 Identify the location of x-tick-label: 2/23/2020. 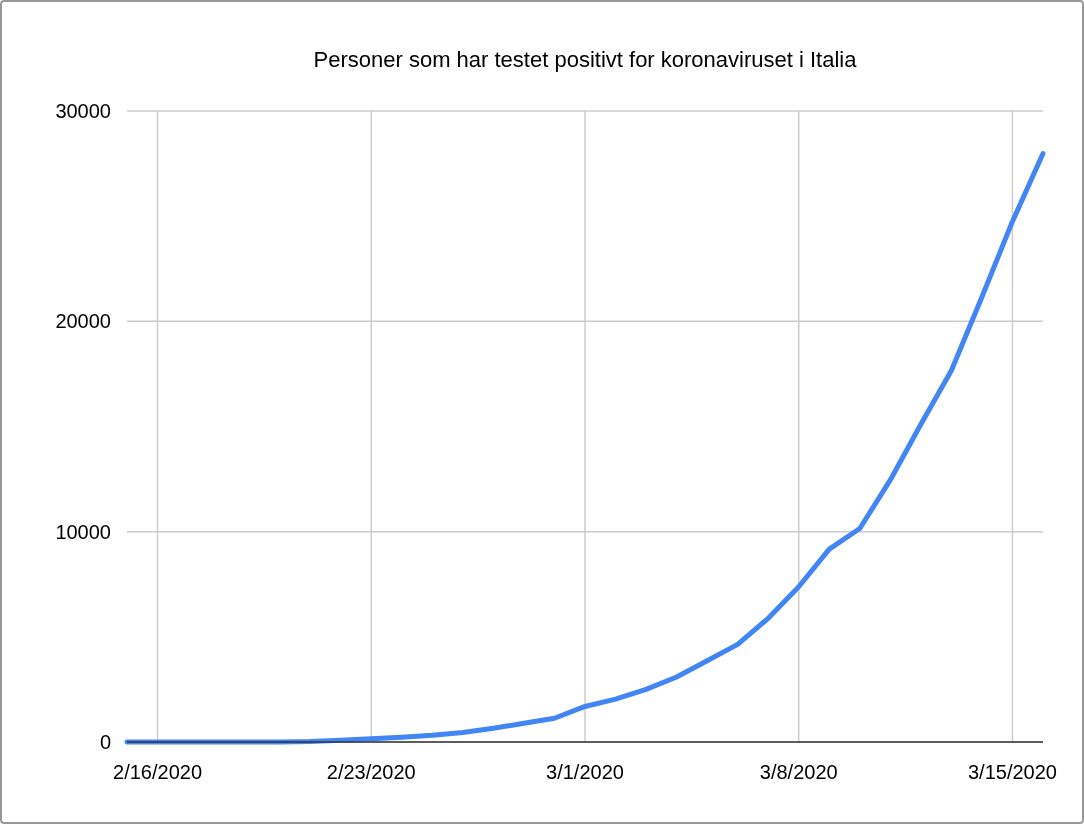
(371, 772).